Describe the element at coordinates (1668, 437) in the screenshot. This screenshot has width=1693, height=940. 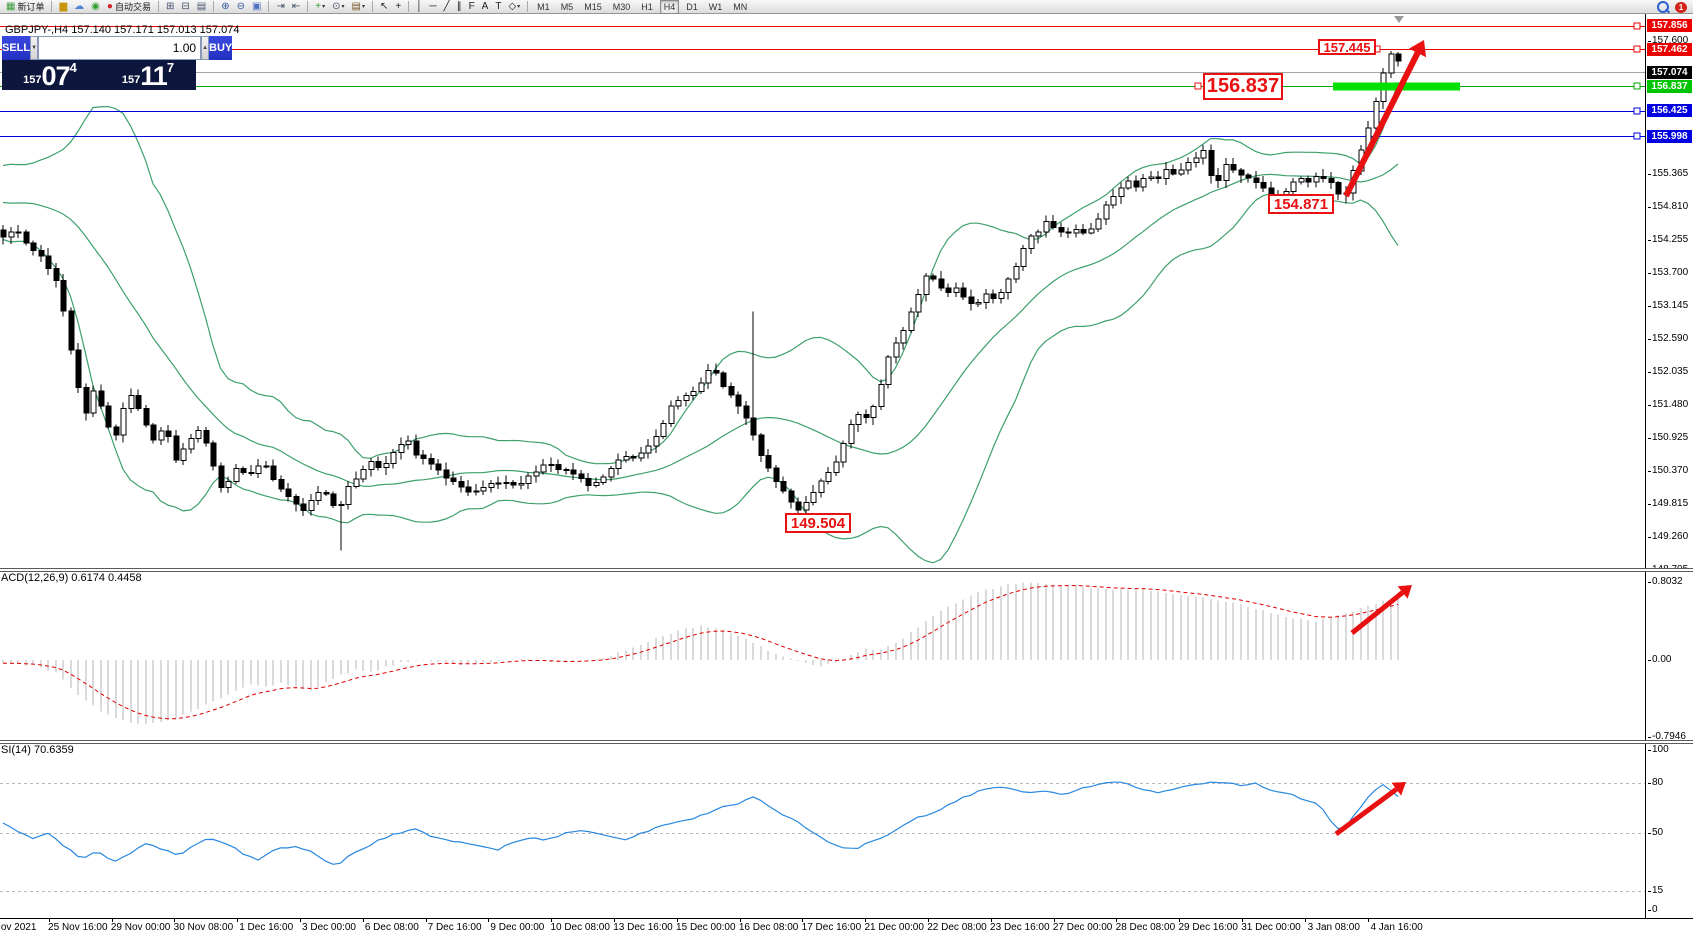
I see `price-tick: 150.925` at that location.